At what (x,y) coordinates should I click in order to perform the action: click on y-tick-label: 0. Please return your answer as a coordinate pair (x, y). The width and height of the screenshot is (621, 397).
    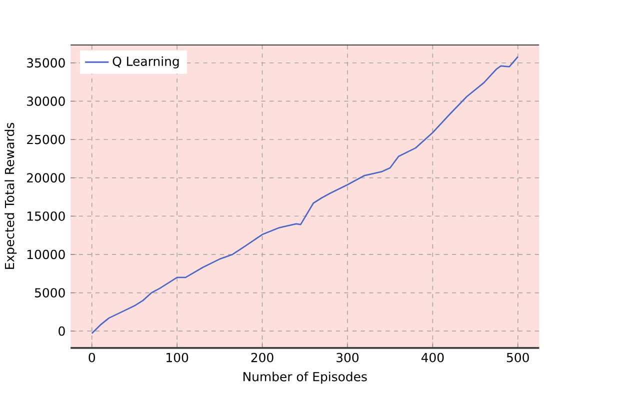
    Looking at the image, I should click on (61, 331).